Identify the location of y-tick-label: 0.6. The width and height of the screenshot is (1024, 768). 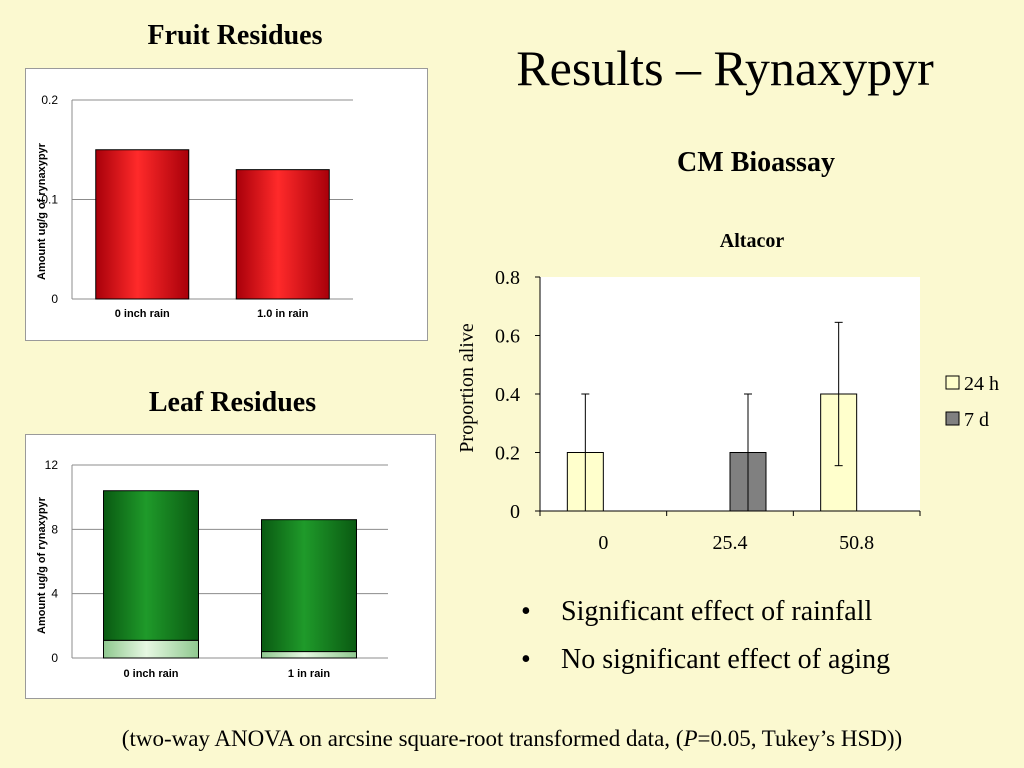
(507, 337).